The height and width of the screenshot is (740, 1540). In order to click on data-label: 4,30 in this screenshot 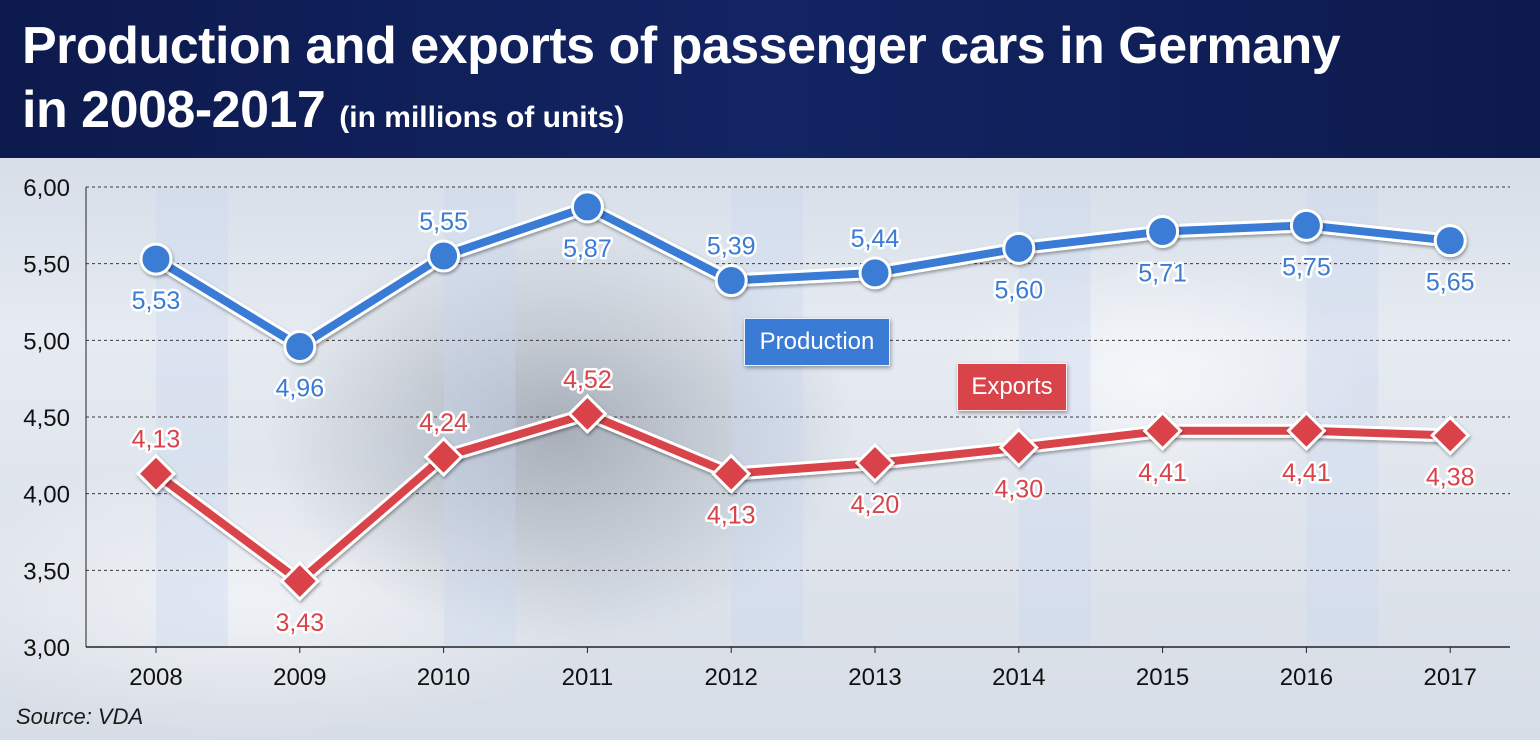, I will do `click(1018, 490)`.